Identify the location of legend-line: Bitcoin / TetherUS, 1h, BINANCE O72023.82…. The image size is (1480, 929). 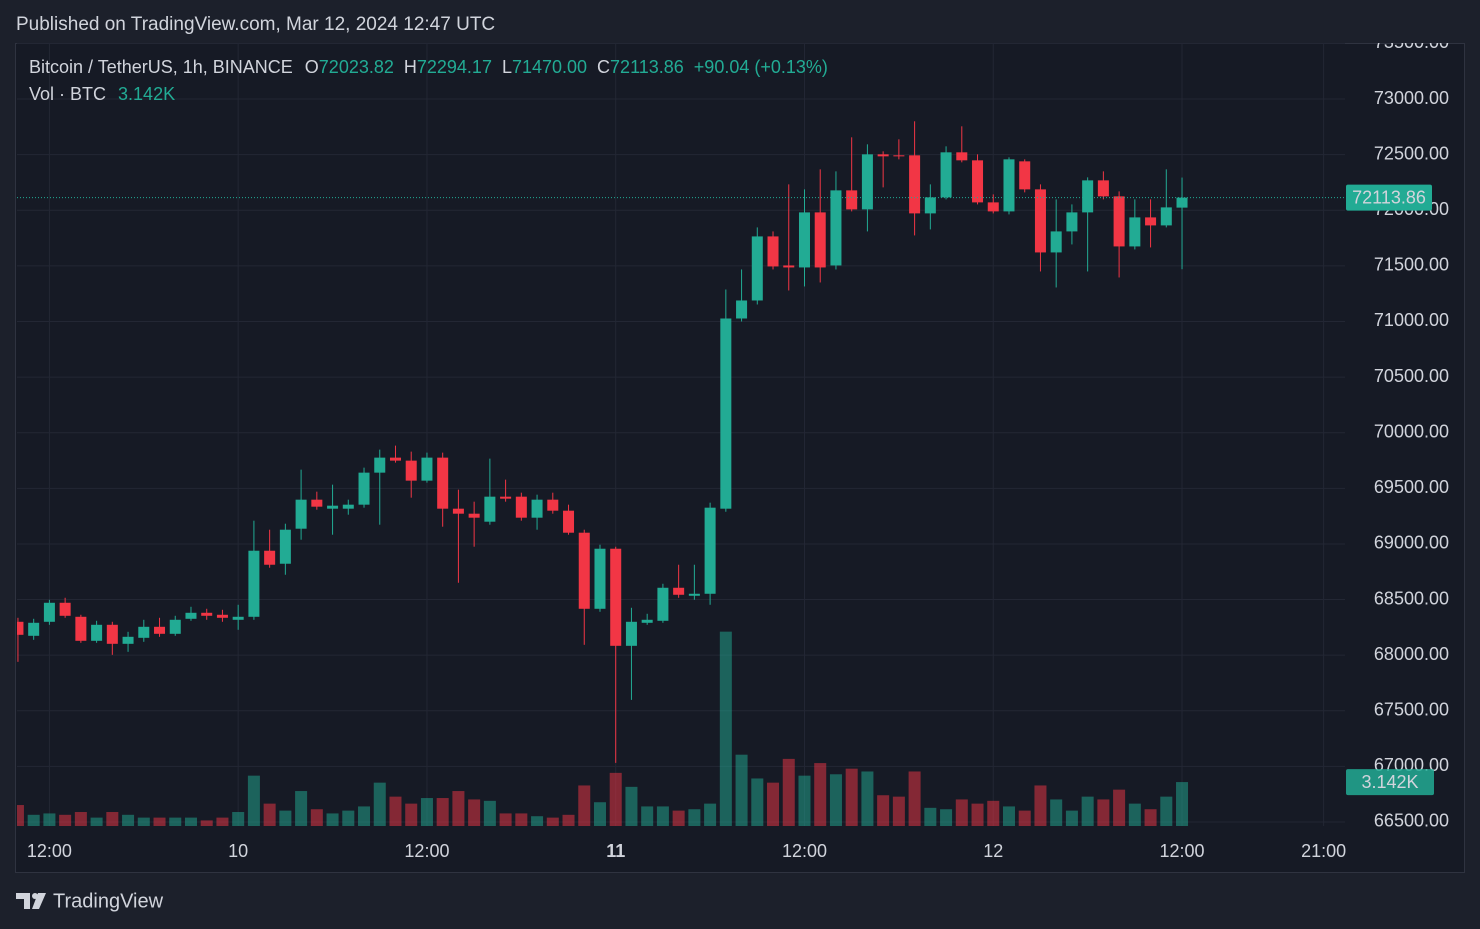
(428, 67).